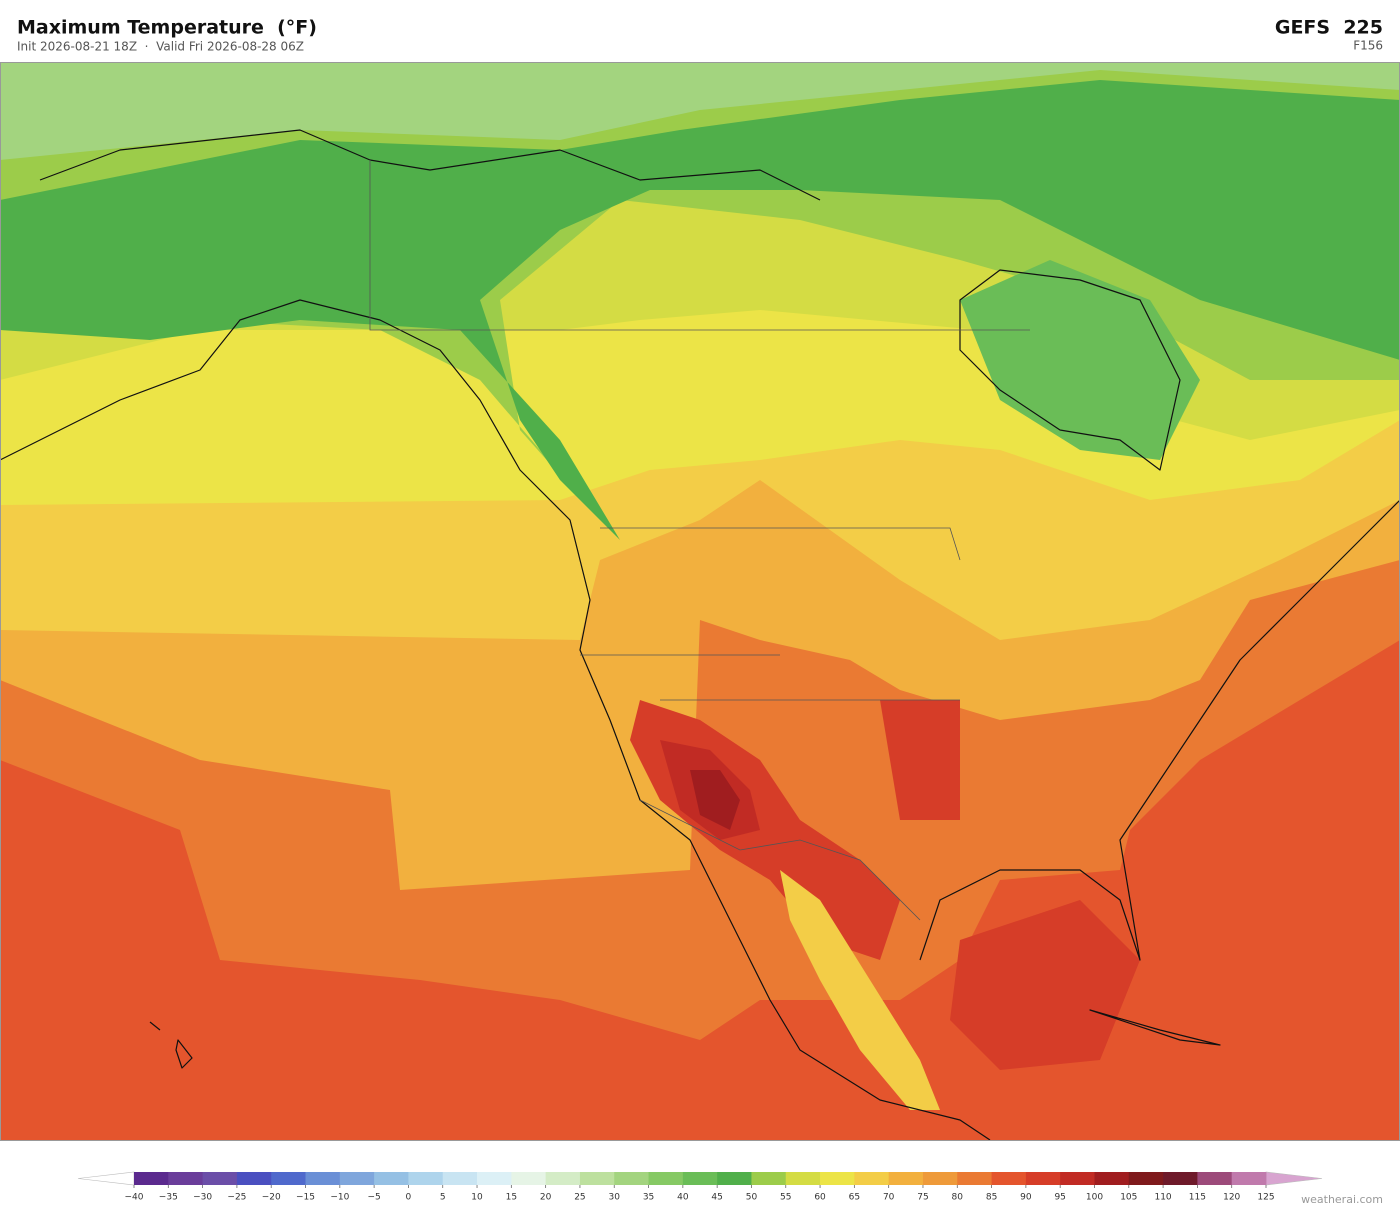  What do you see at coordinates (1368, 46) in the screenshot?
I see `forecast-hour: F156` at bounding box center [1368, 46].